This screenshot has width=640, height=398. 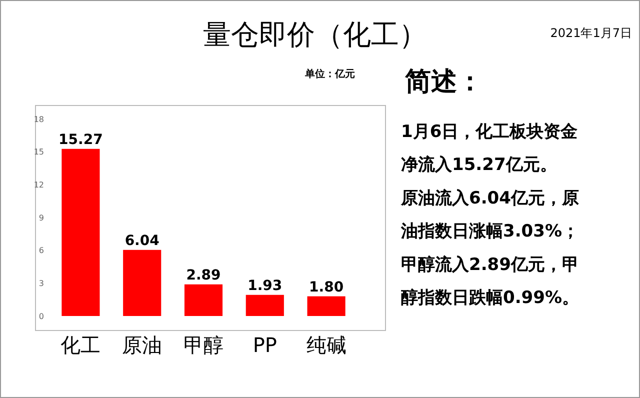 I want to click on y-tick-label: 6, so click(x=41, y=251).